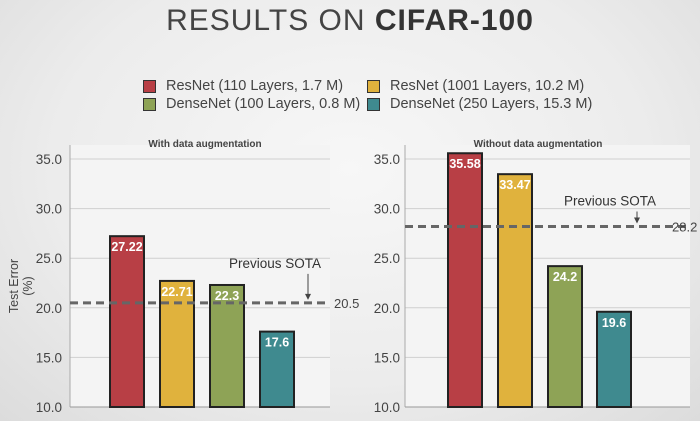  What do you see at coordinates (270, 20) in the screenshot?
I see `title-plain: RESULTS ON` at bounding box center [270, 20].